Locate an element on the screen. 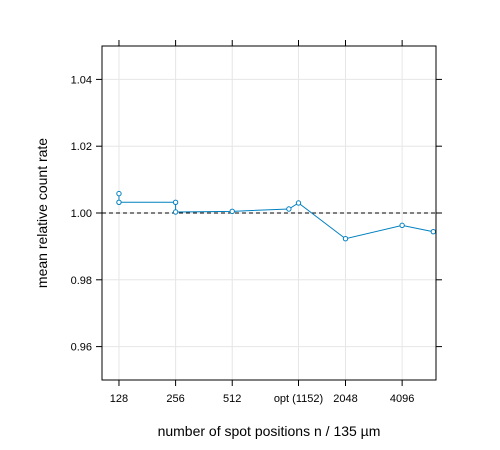 The width and height of the screenshot is (500, 450). x-tick-label: opt (1152) is located at coordinates (298, 399).